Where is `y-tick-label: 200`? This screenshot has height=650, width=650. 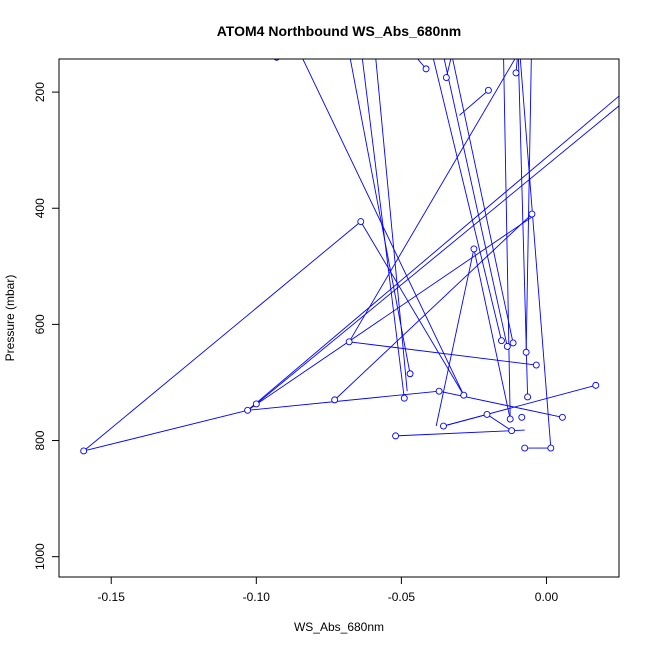 y-tick-label: 200 is located at coordinates (40, 92).